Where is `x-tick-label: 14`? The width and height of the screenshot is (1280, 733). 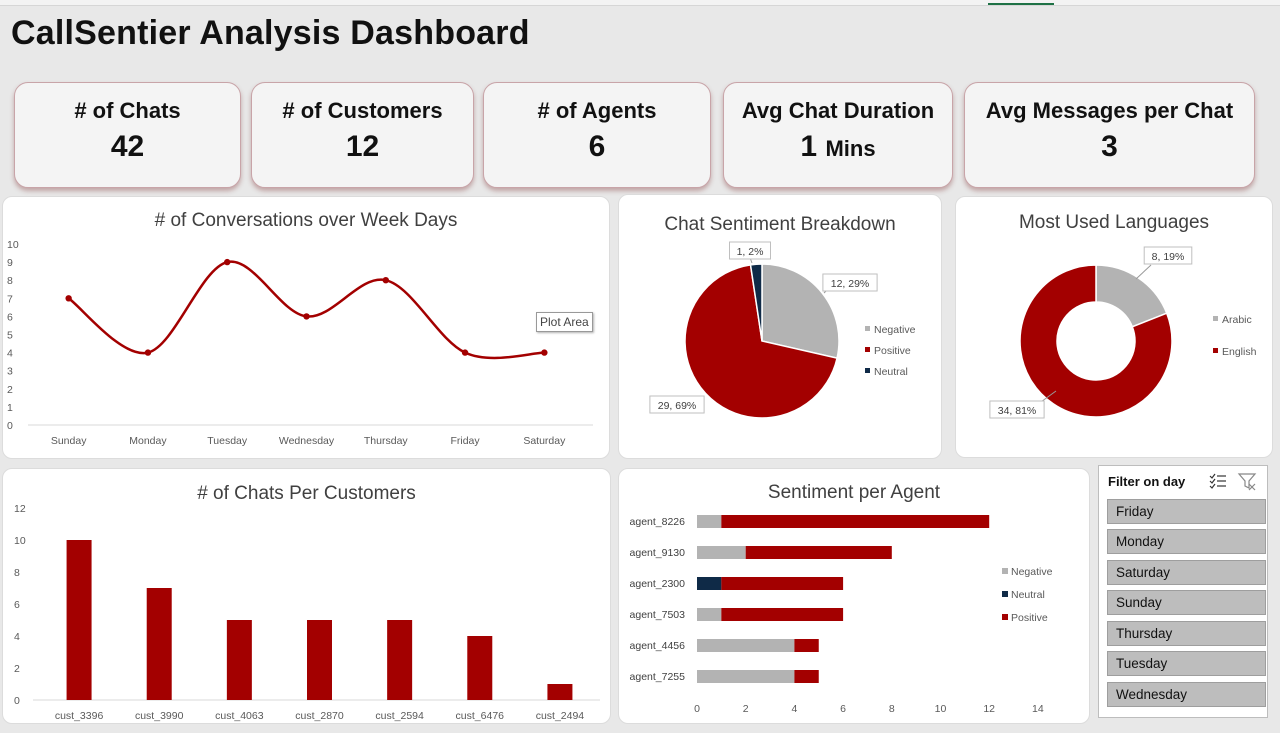 x-tick-label: 14 is located at coordinates (1038, 709).